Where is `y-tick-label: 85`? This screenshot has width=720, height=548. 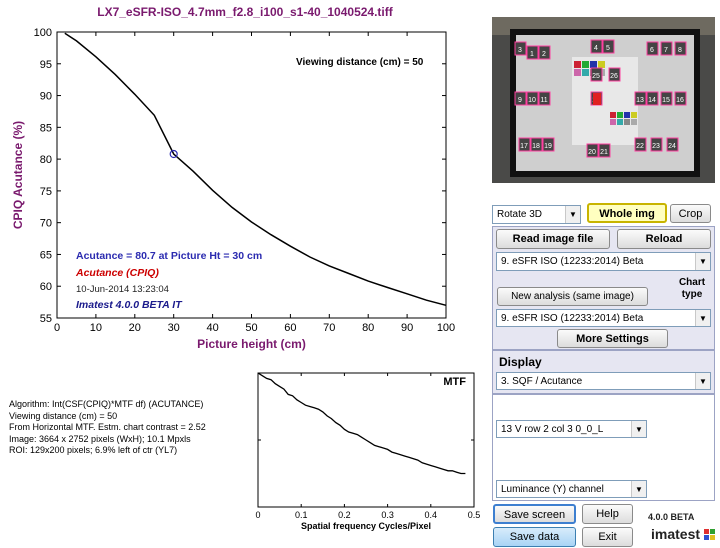
y-tick-label: 85 is located at coordinates (46, 128).